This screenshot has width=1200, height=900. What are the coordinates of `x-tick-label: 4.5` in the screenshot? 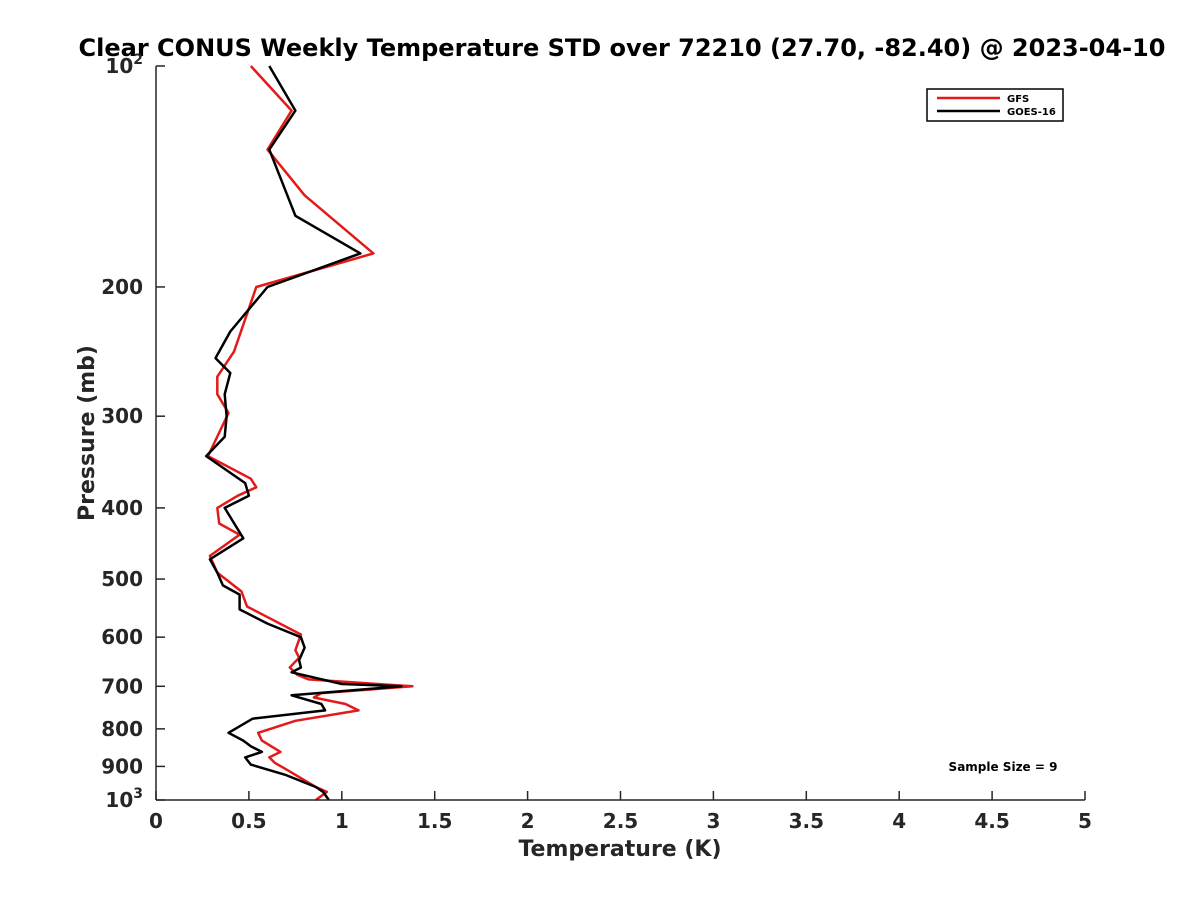 It's located at (991, 821).